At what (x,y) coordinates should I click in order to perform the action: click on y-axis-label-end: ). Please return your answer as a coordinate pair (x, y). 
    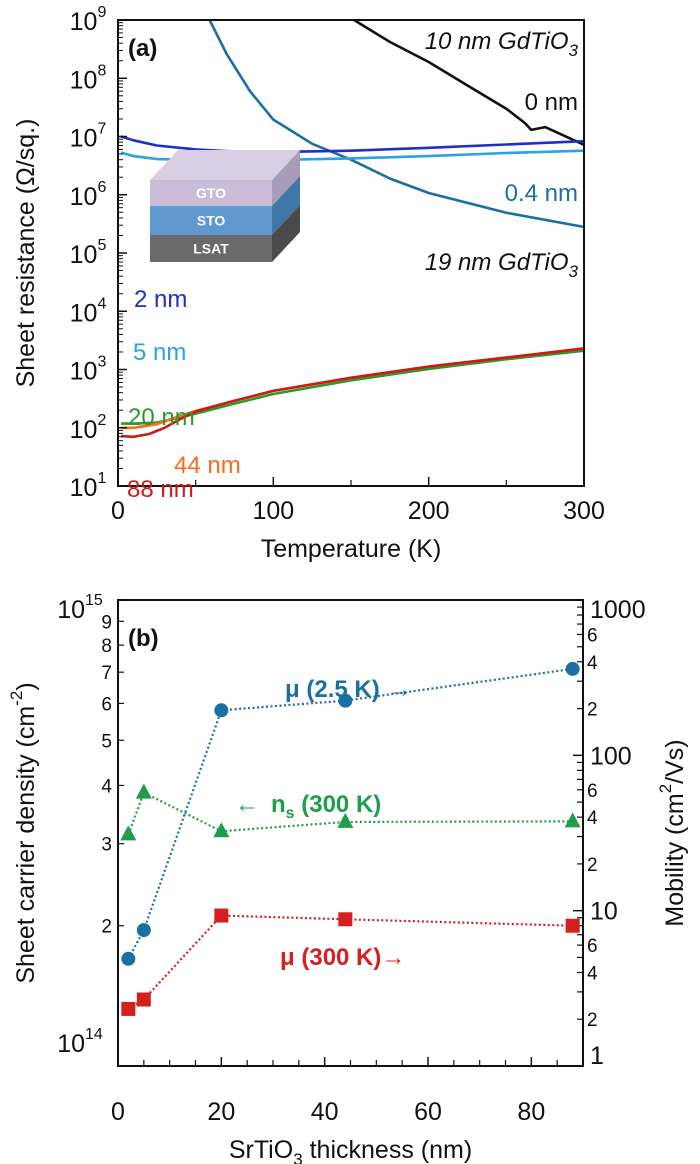
    Looking at the image, I should click on (26, 686).